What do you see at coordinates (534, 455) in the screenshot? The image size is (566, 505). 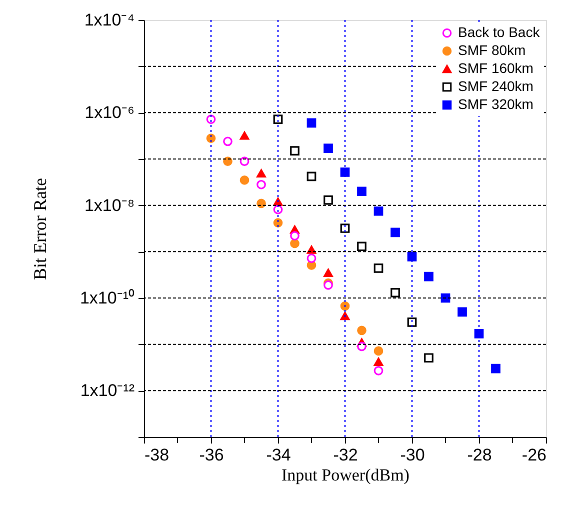 I see `x-tick-label: -26` at bounding box center [534, 455].